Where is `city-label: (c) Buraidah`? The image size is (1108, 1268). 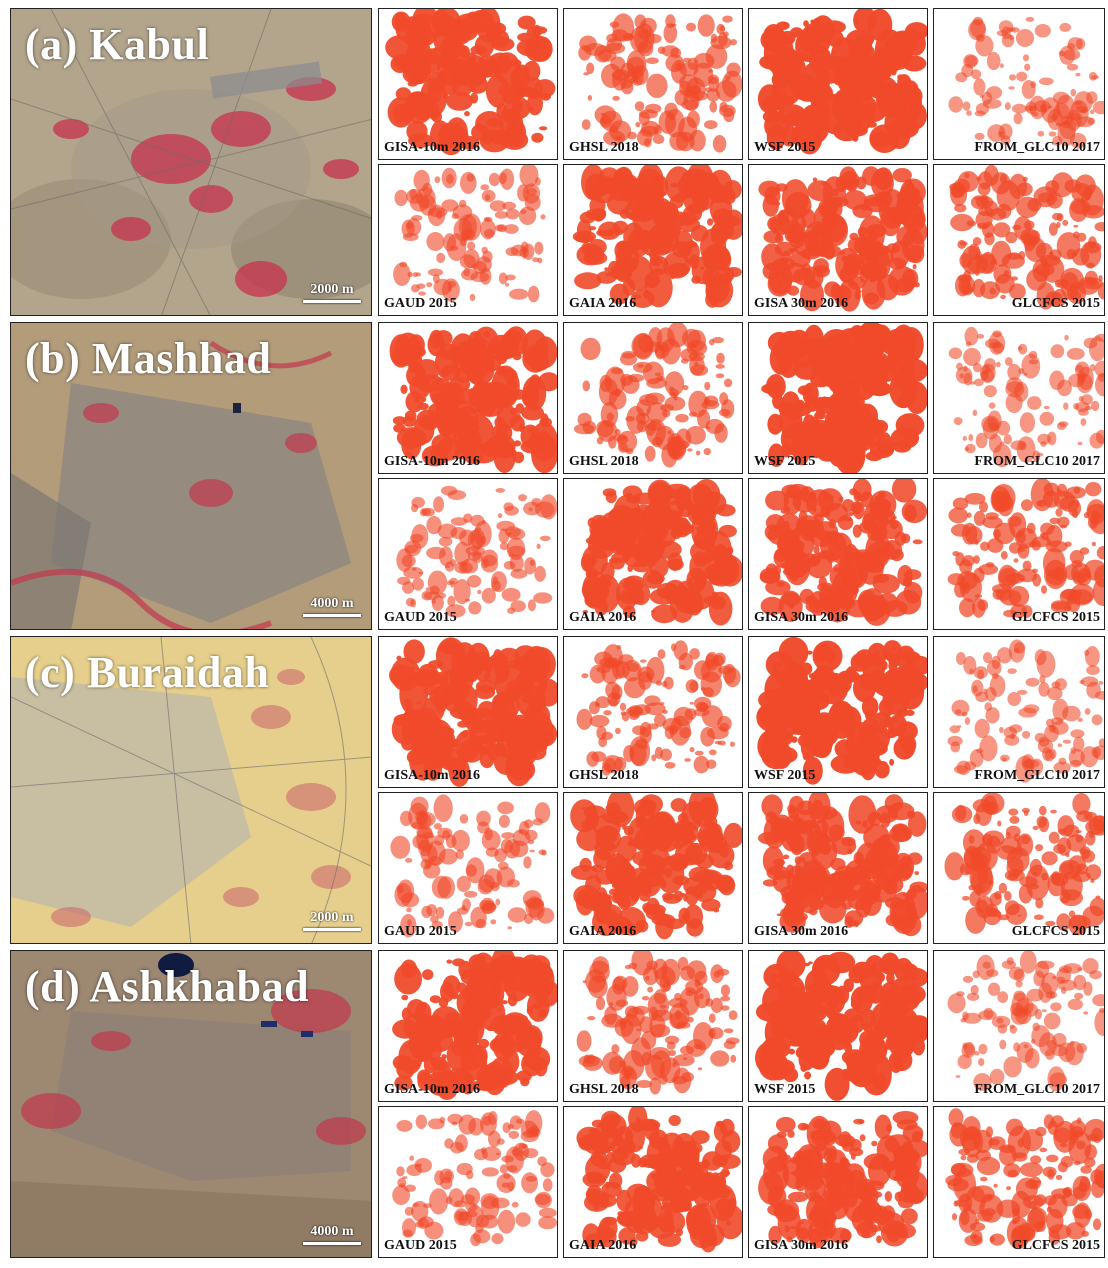
city-label: (c) Buraidah is located at coordinates (147, 672).